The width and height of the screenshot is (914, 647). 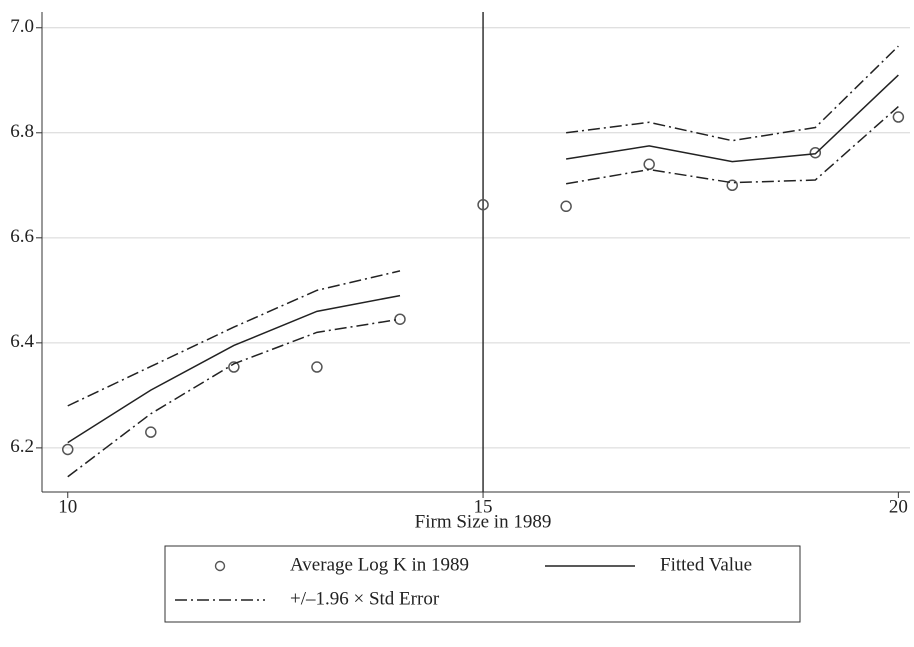 I want to click on y-tick-label: 6.2, so click(x=22, y=446).